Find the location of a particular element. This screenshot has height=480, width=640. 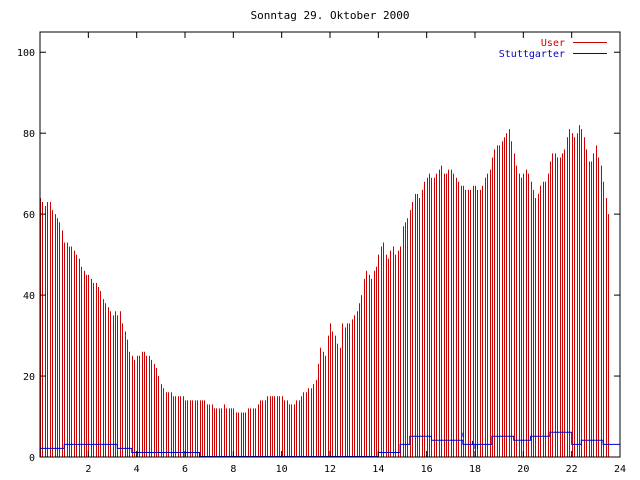

x-tick-label: 2 is located at coordinates (88, 469).